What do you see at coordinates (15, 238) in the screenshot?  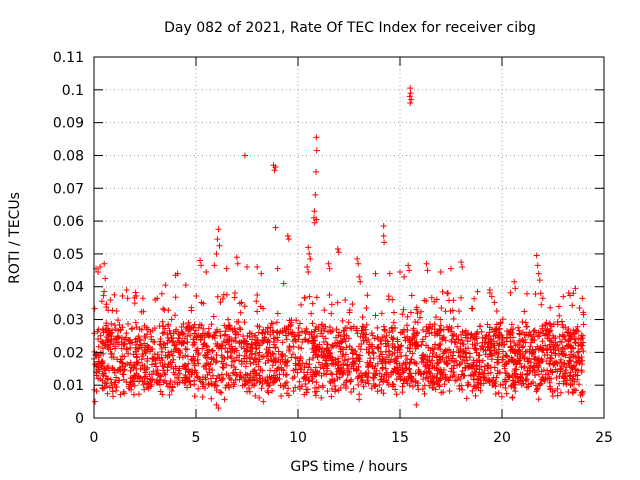 I see `y-axis-title: ROTI / TECUs` at bounding box center [15, 238].